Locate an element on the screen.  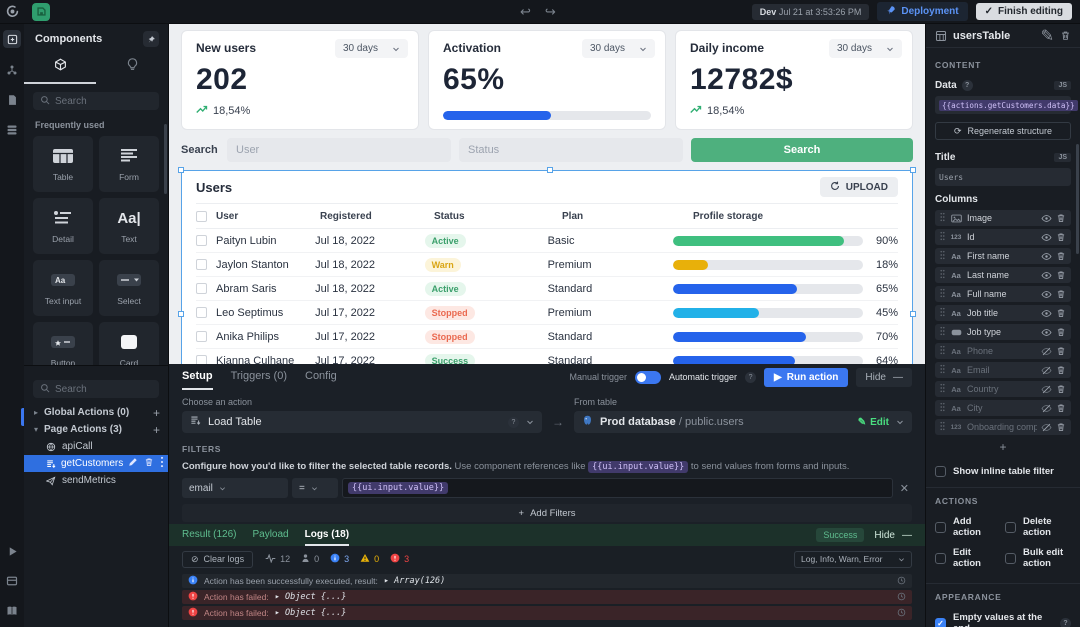
components-rail-icon is located at coordinates (12, 39).